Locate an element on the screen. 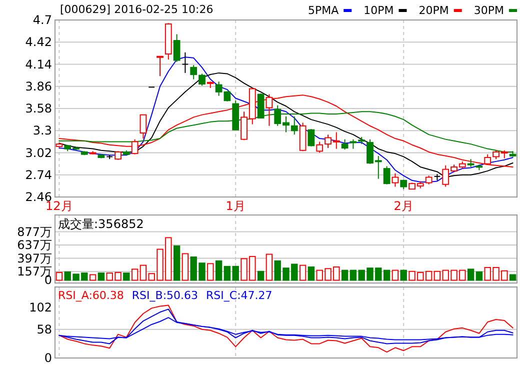 The image size is (520, 365). y-tick-label: 4.14 is located at coordinates (38, 64).